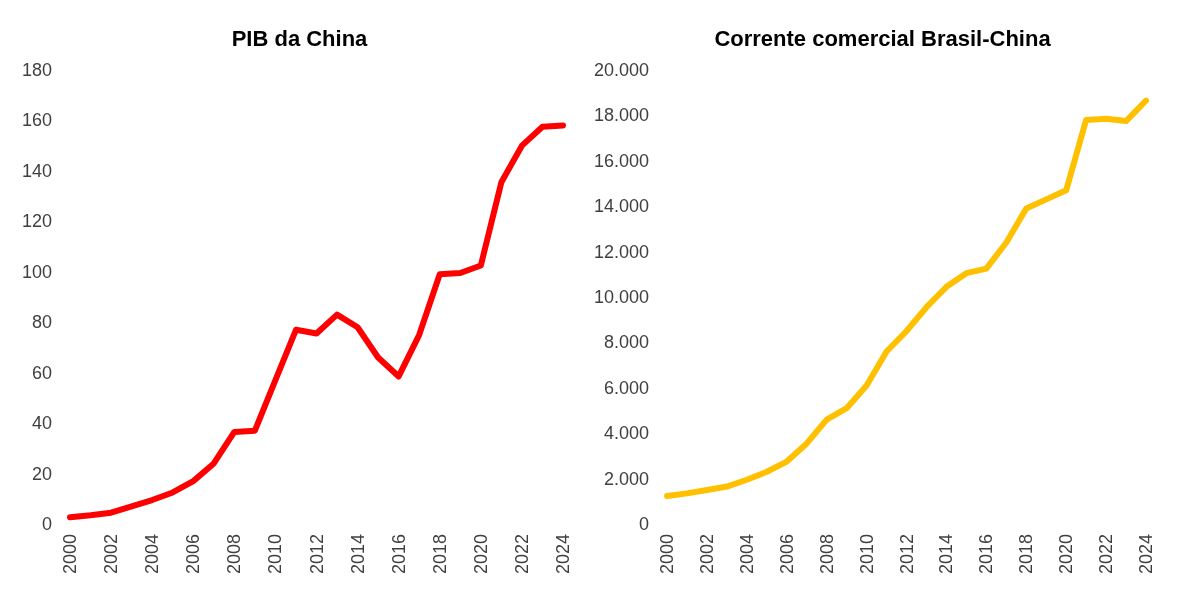 The width and height of the screenshot is (1182, 596). What do you see at coordinates (36, 70) in the screenshot?
I see `y-tick-label: 180` at bounding box center [36, 70].